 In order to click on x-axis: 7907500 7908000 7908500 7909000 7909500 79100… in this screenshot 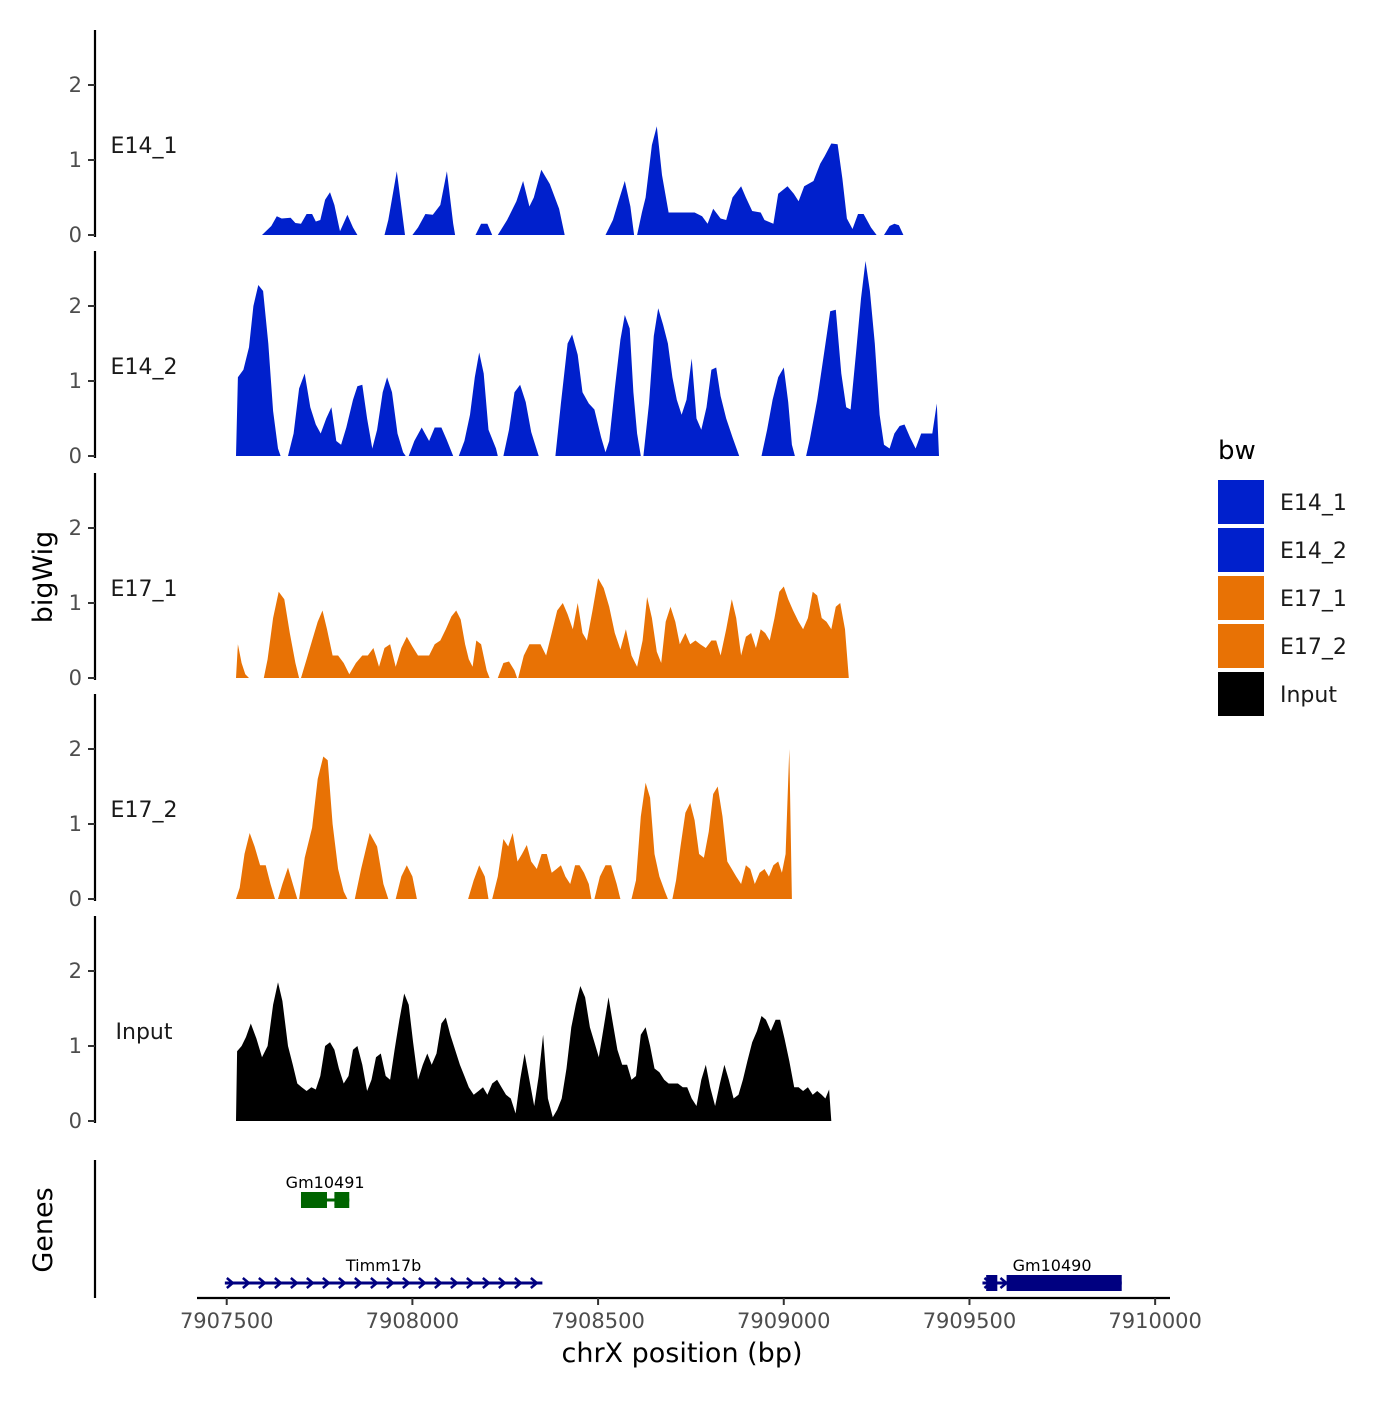, I will do `click(691, 1314)`.